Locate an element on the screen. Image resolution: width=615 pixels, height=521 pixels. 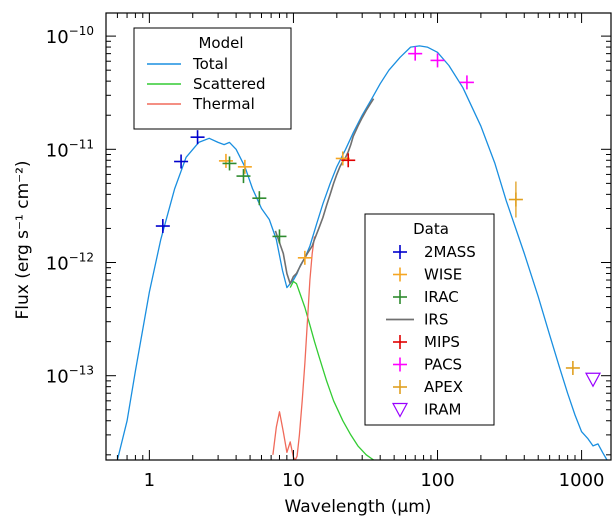
legend-entry-mips: MIPS is located at coordinates (426, 342).